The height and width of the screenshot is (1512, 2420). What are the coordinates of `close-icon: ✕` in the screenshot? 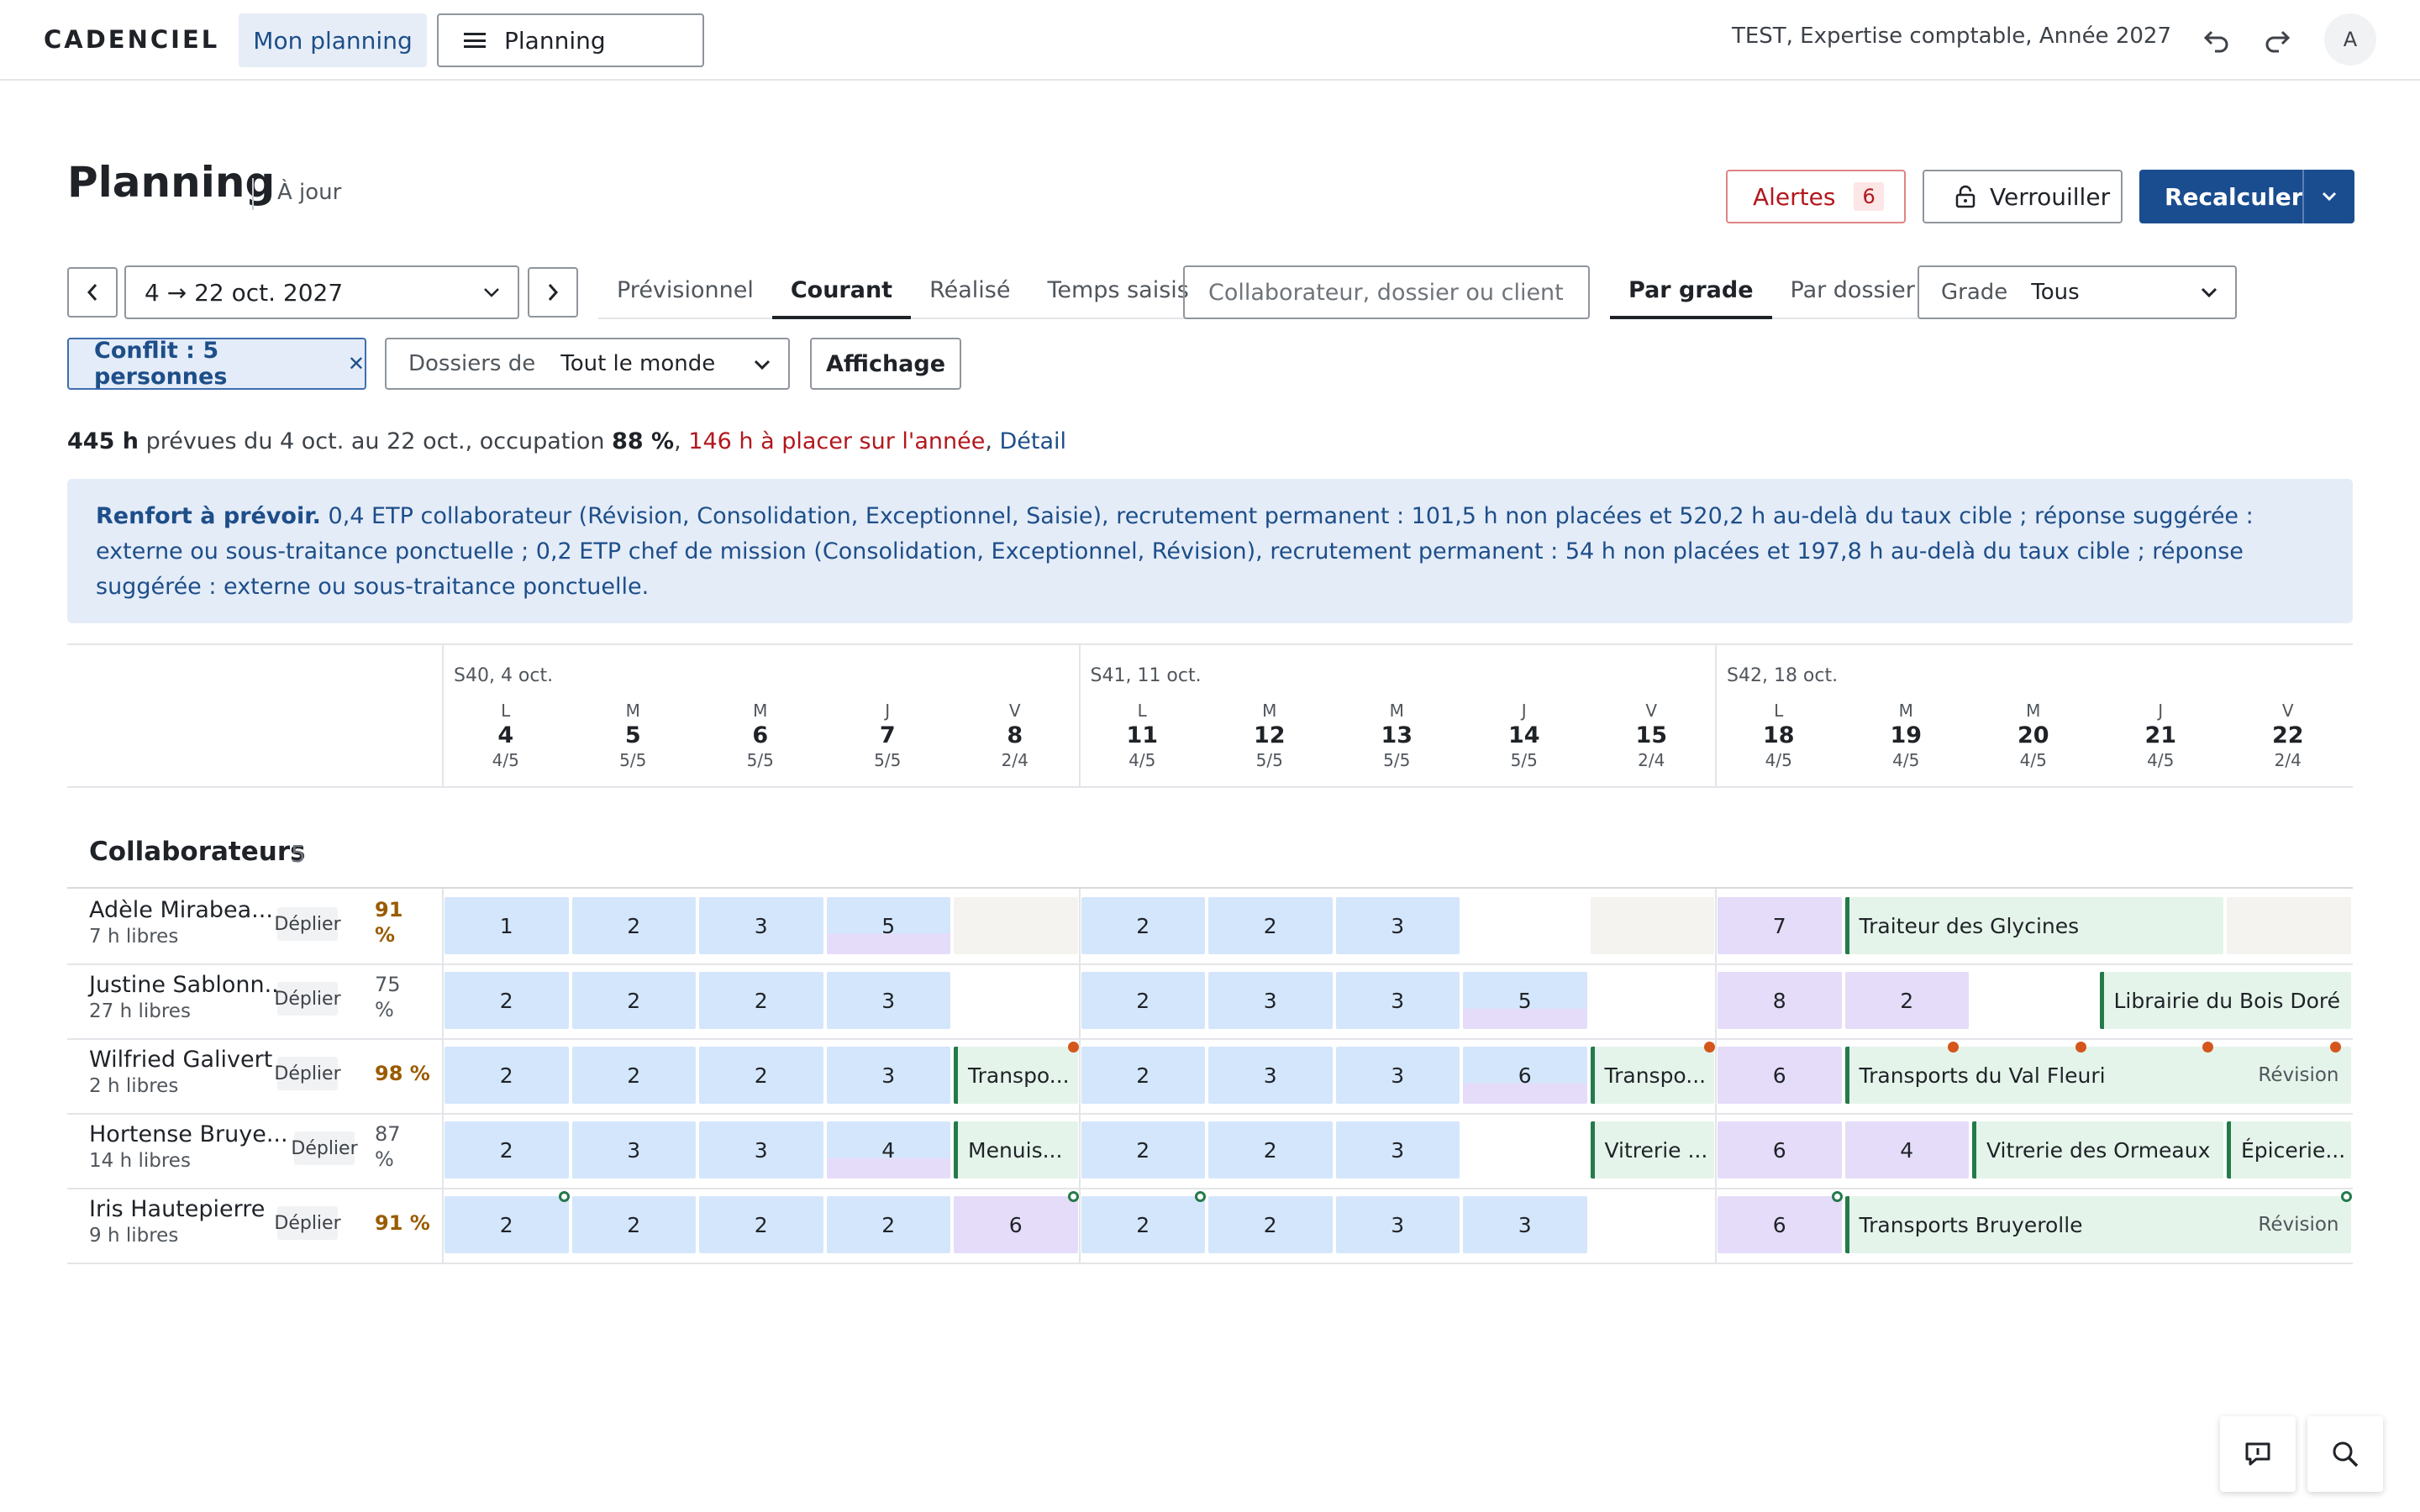 It's located at (356, 363).